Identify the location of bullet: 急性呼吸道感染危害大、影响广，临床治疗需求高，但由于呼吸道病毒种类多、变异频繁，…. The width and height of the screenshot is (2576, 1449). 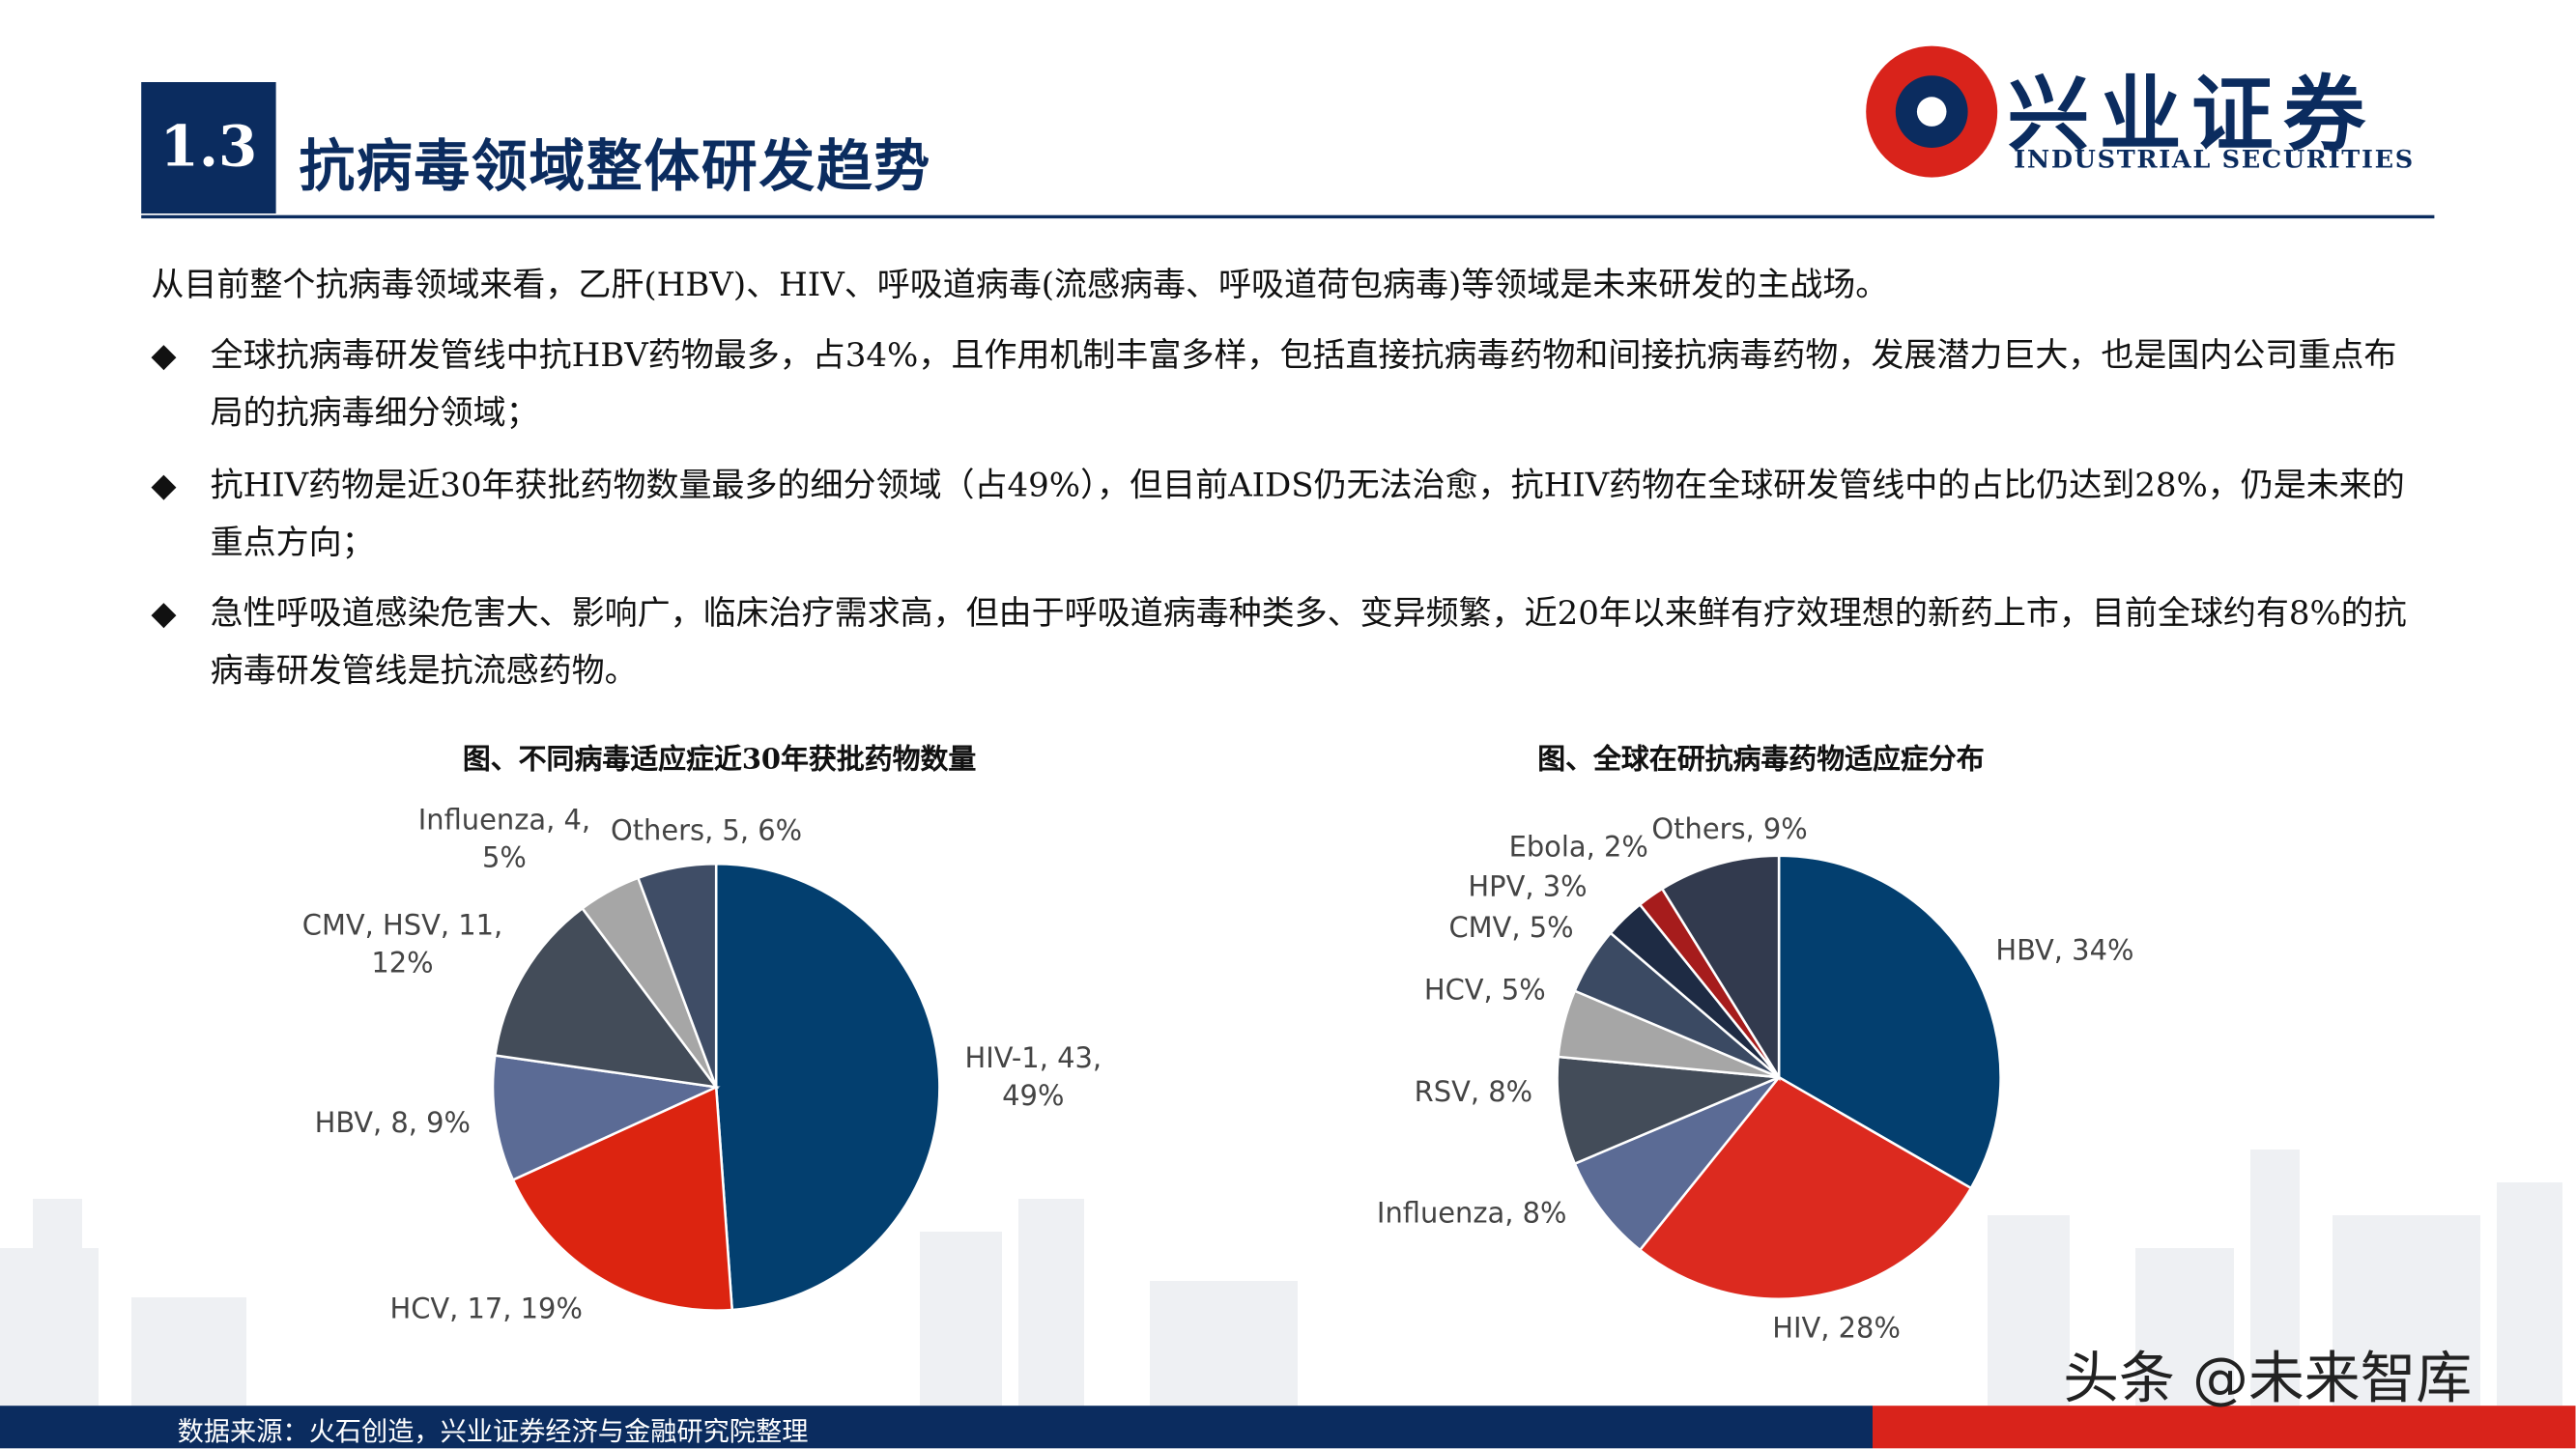
(1289, 641).